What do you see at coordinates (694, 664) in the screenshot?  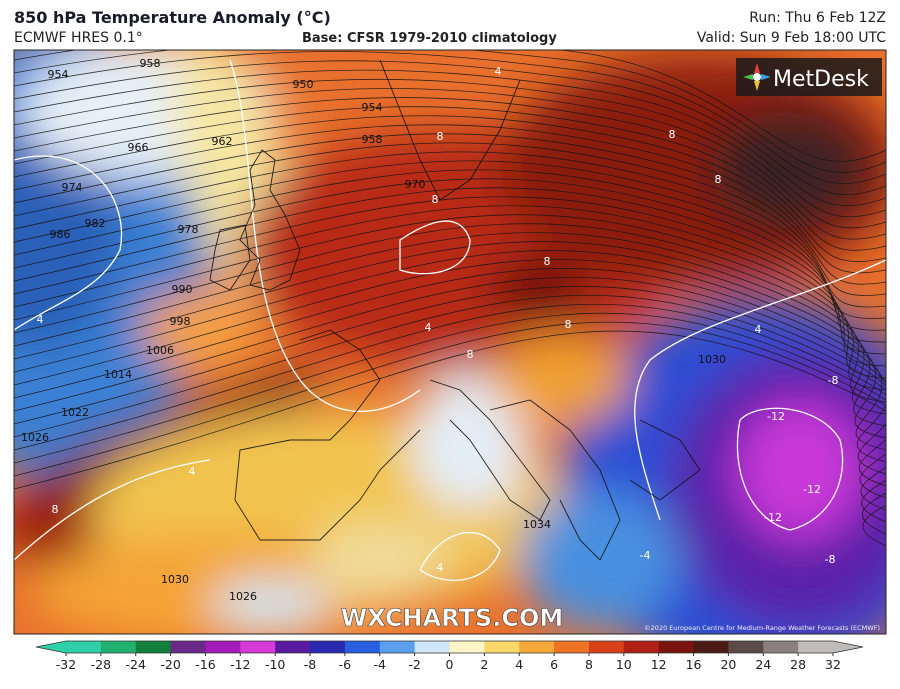 I see `colorbar-label: 16` at bounding box center [694, 664].